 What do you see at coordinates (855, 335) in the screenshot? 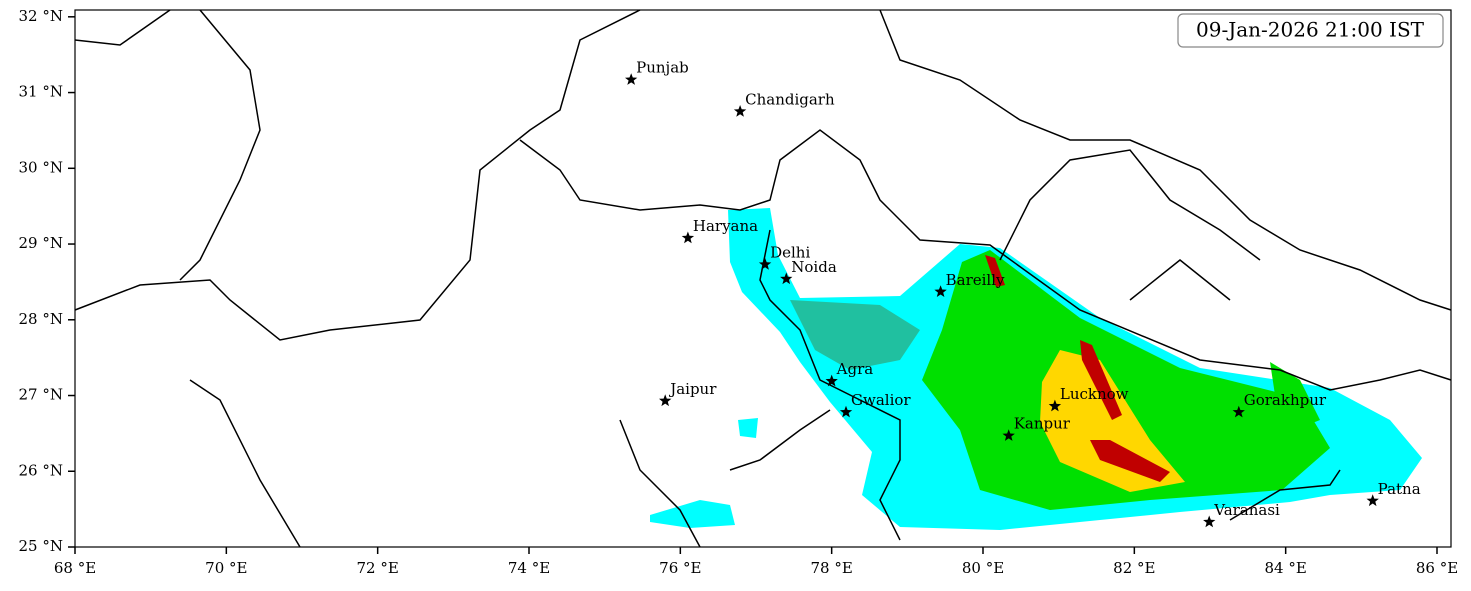
I see `rain-moderate` at bounding box center [855, 335].